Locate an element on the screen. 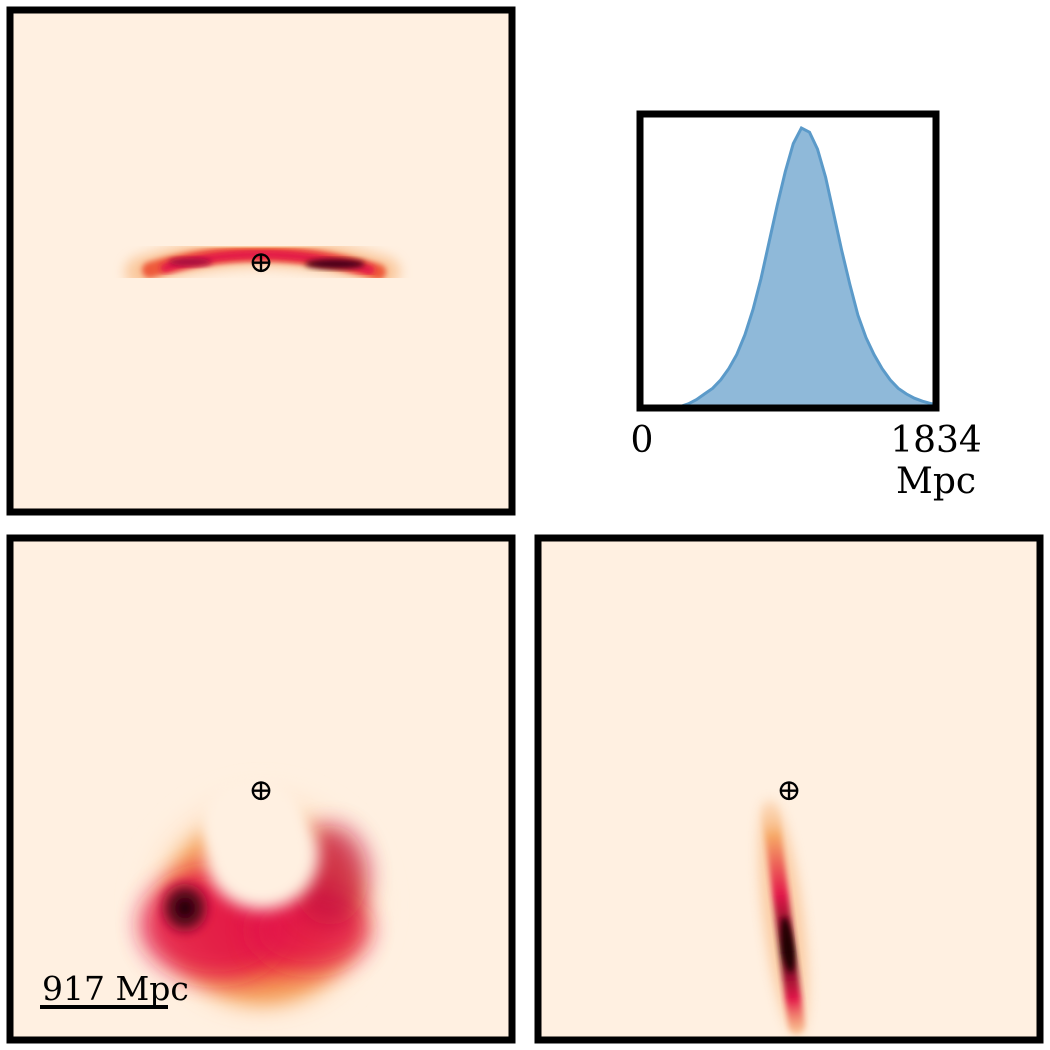 The width and height of the screenshot is (1050, 1050). distance-density-area is located at coordinates (788, 268).